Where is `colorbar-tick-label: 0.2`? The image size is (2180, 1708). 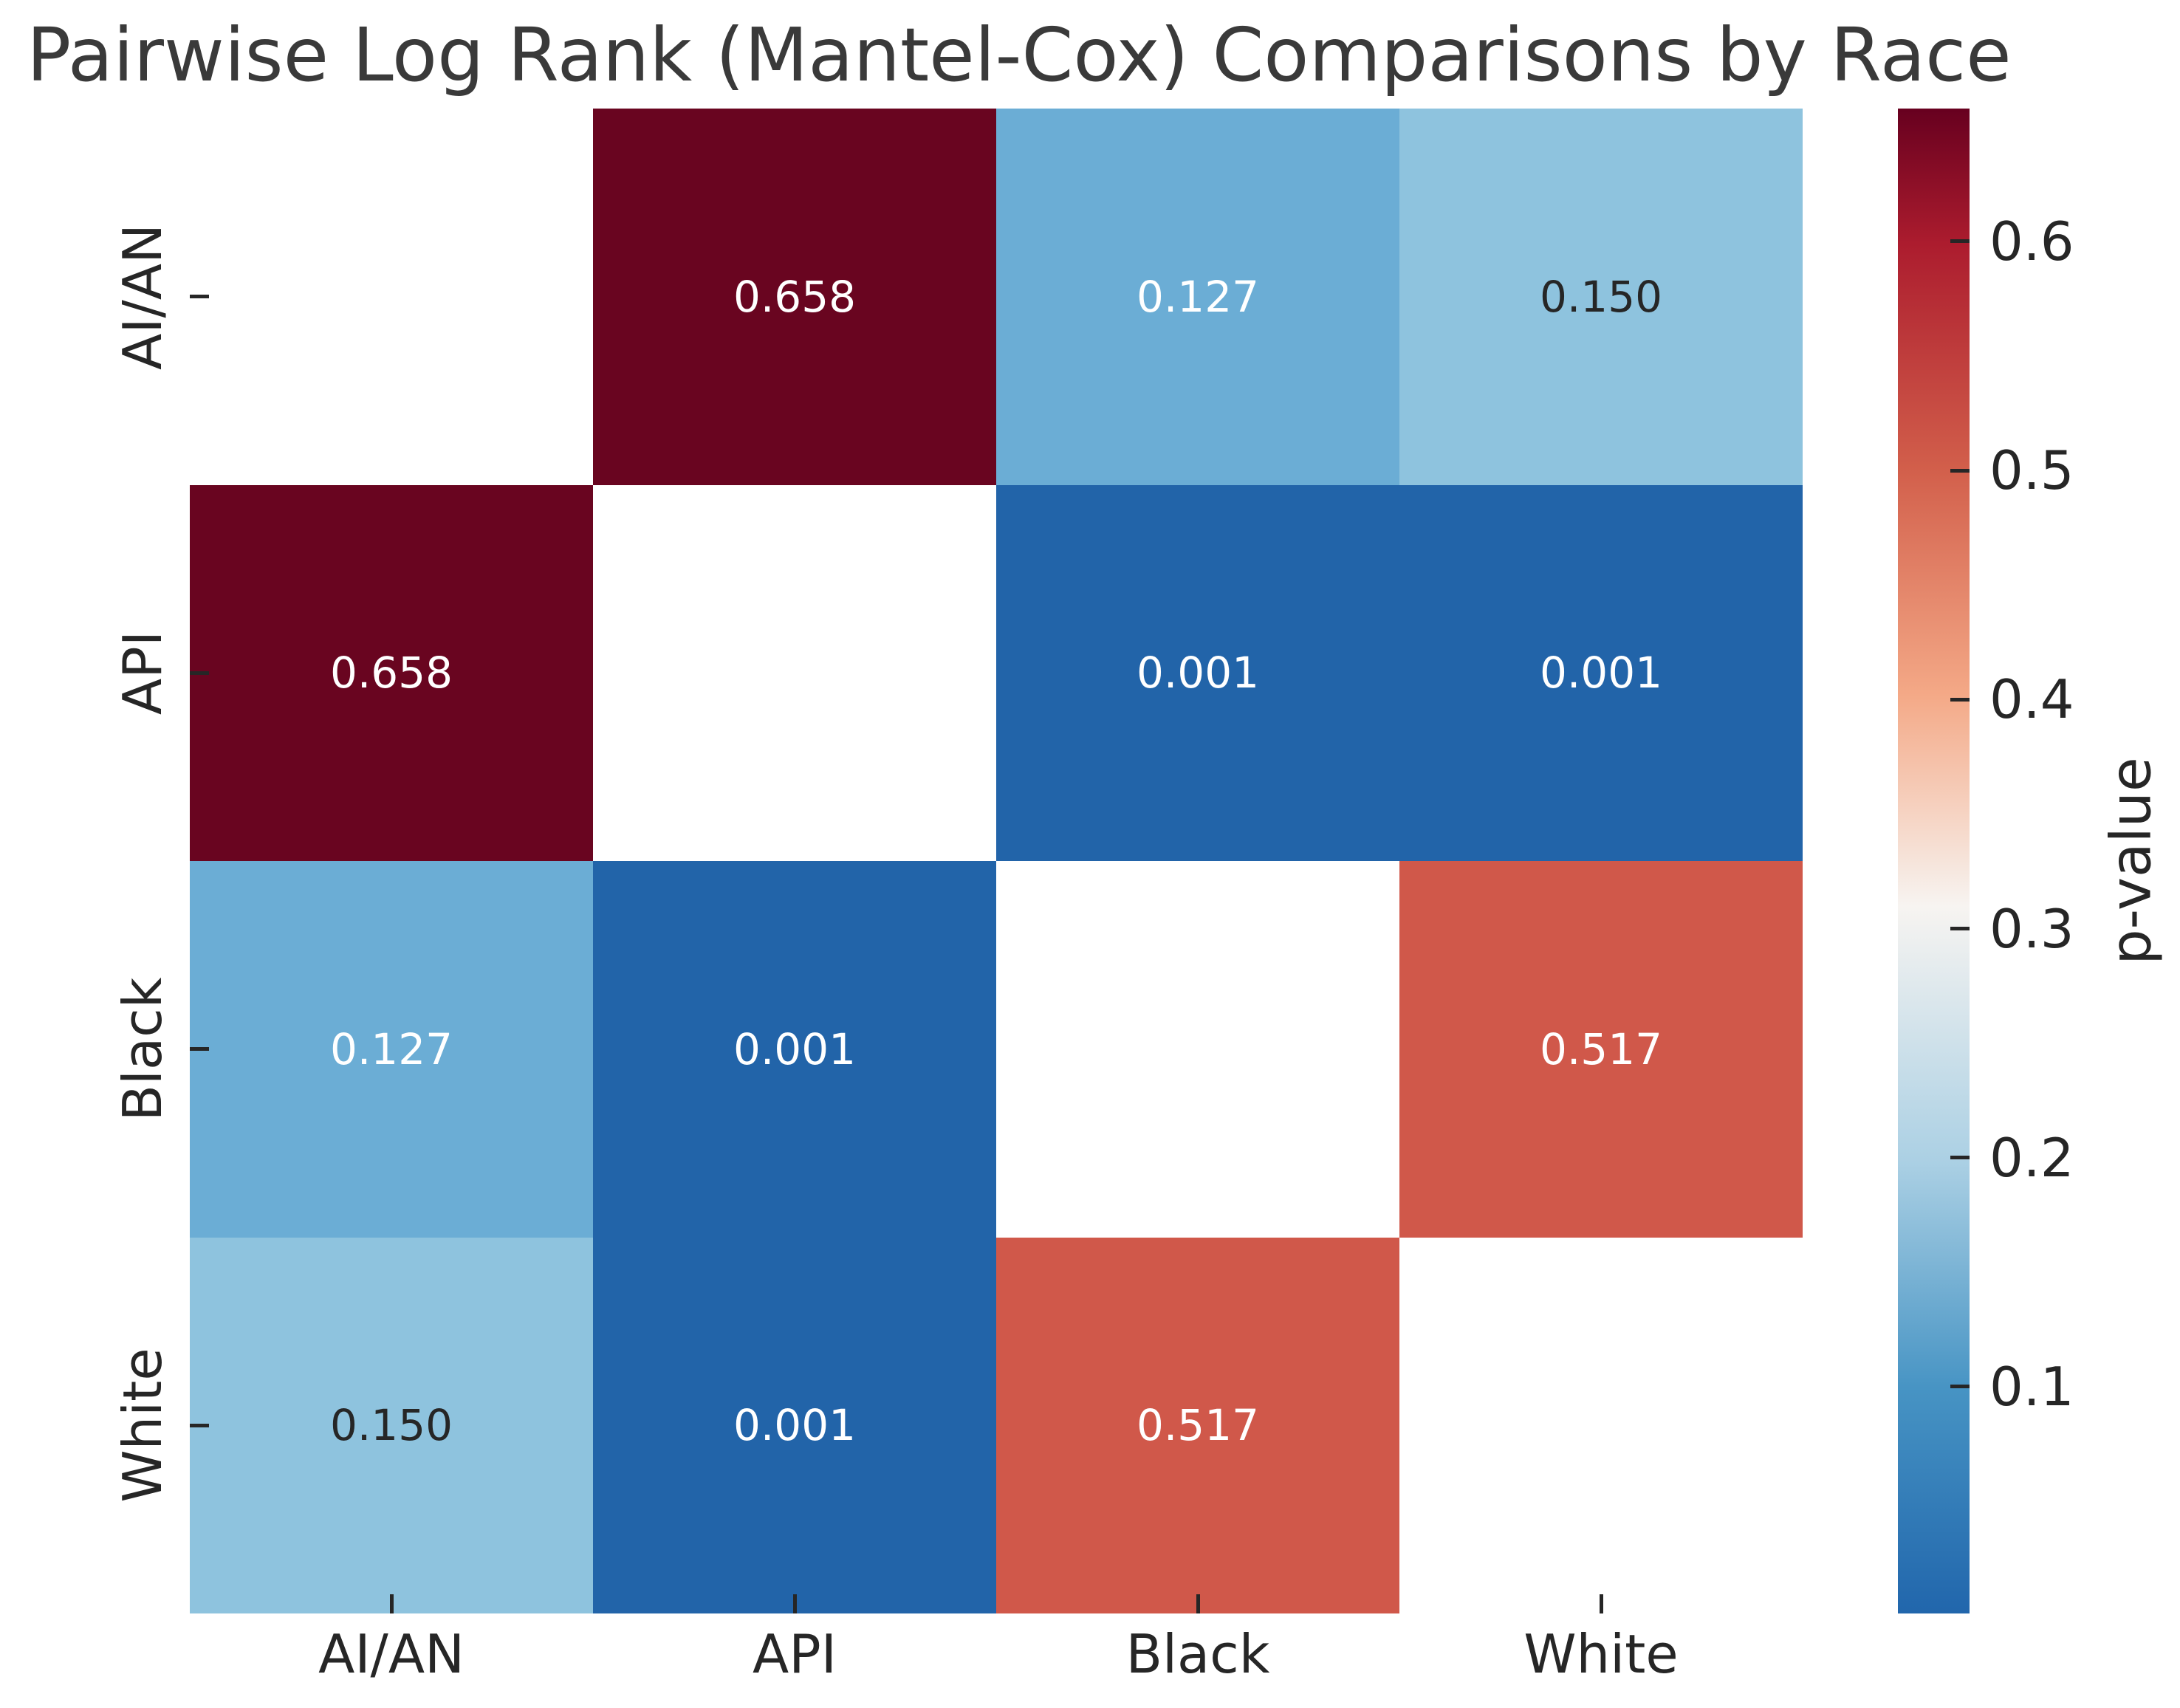
colorbar-tick-label: 0.2 is located at coordinates (2031, 1157).